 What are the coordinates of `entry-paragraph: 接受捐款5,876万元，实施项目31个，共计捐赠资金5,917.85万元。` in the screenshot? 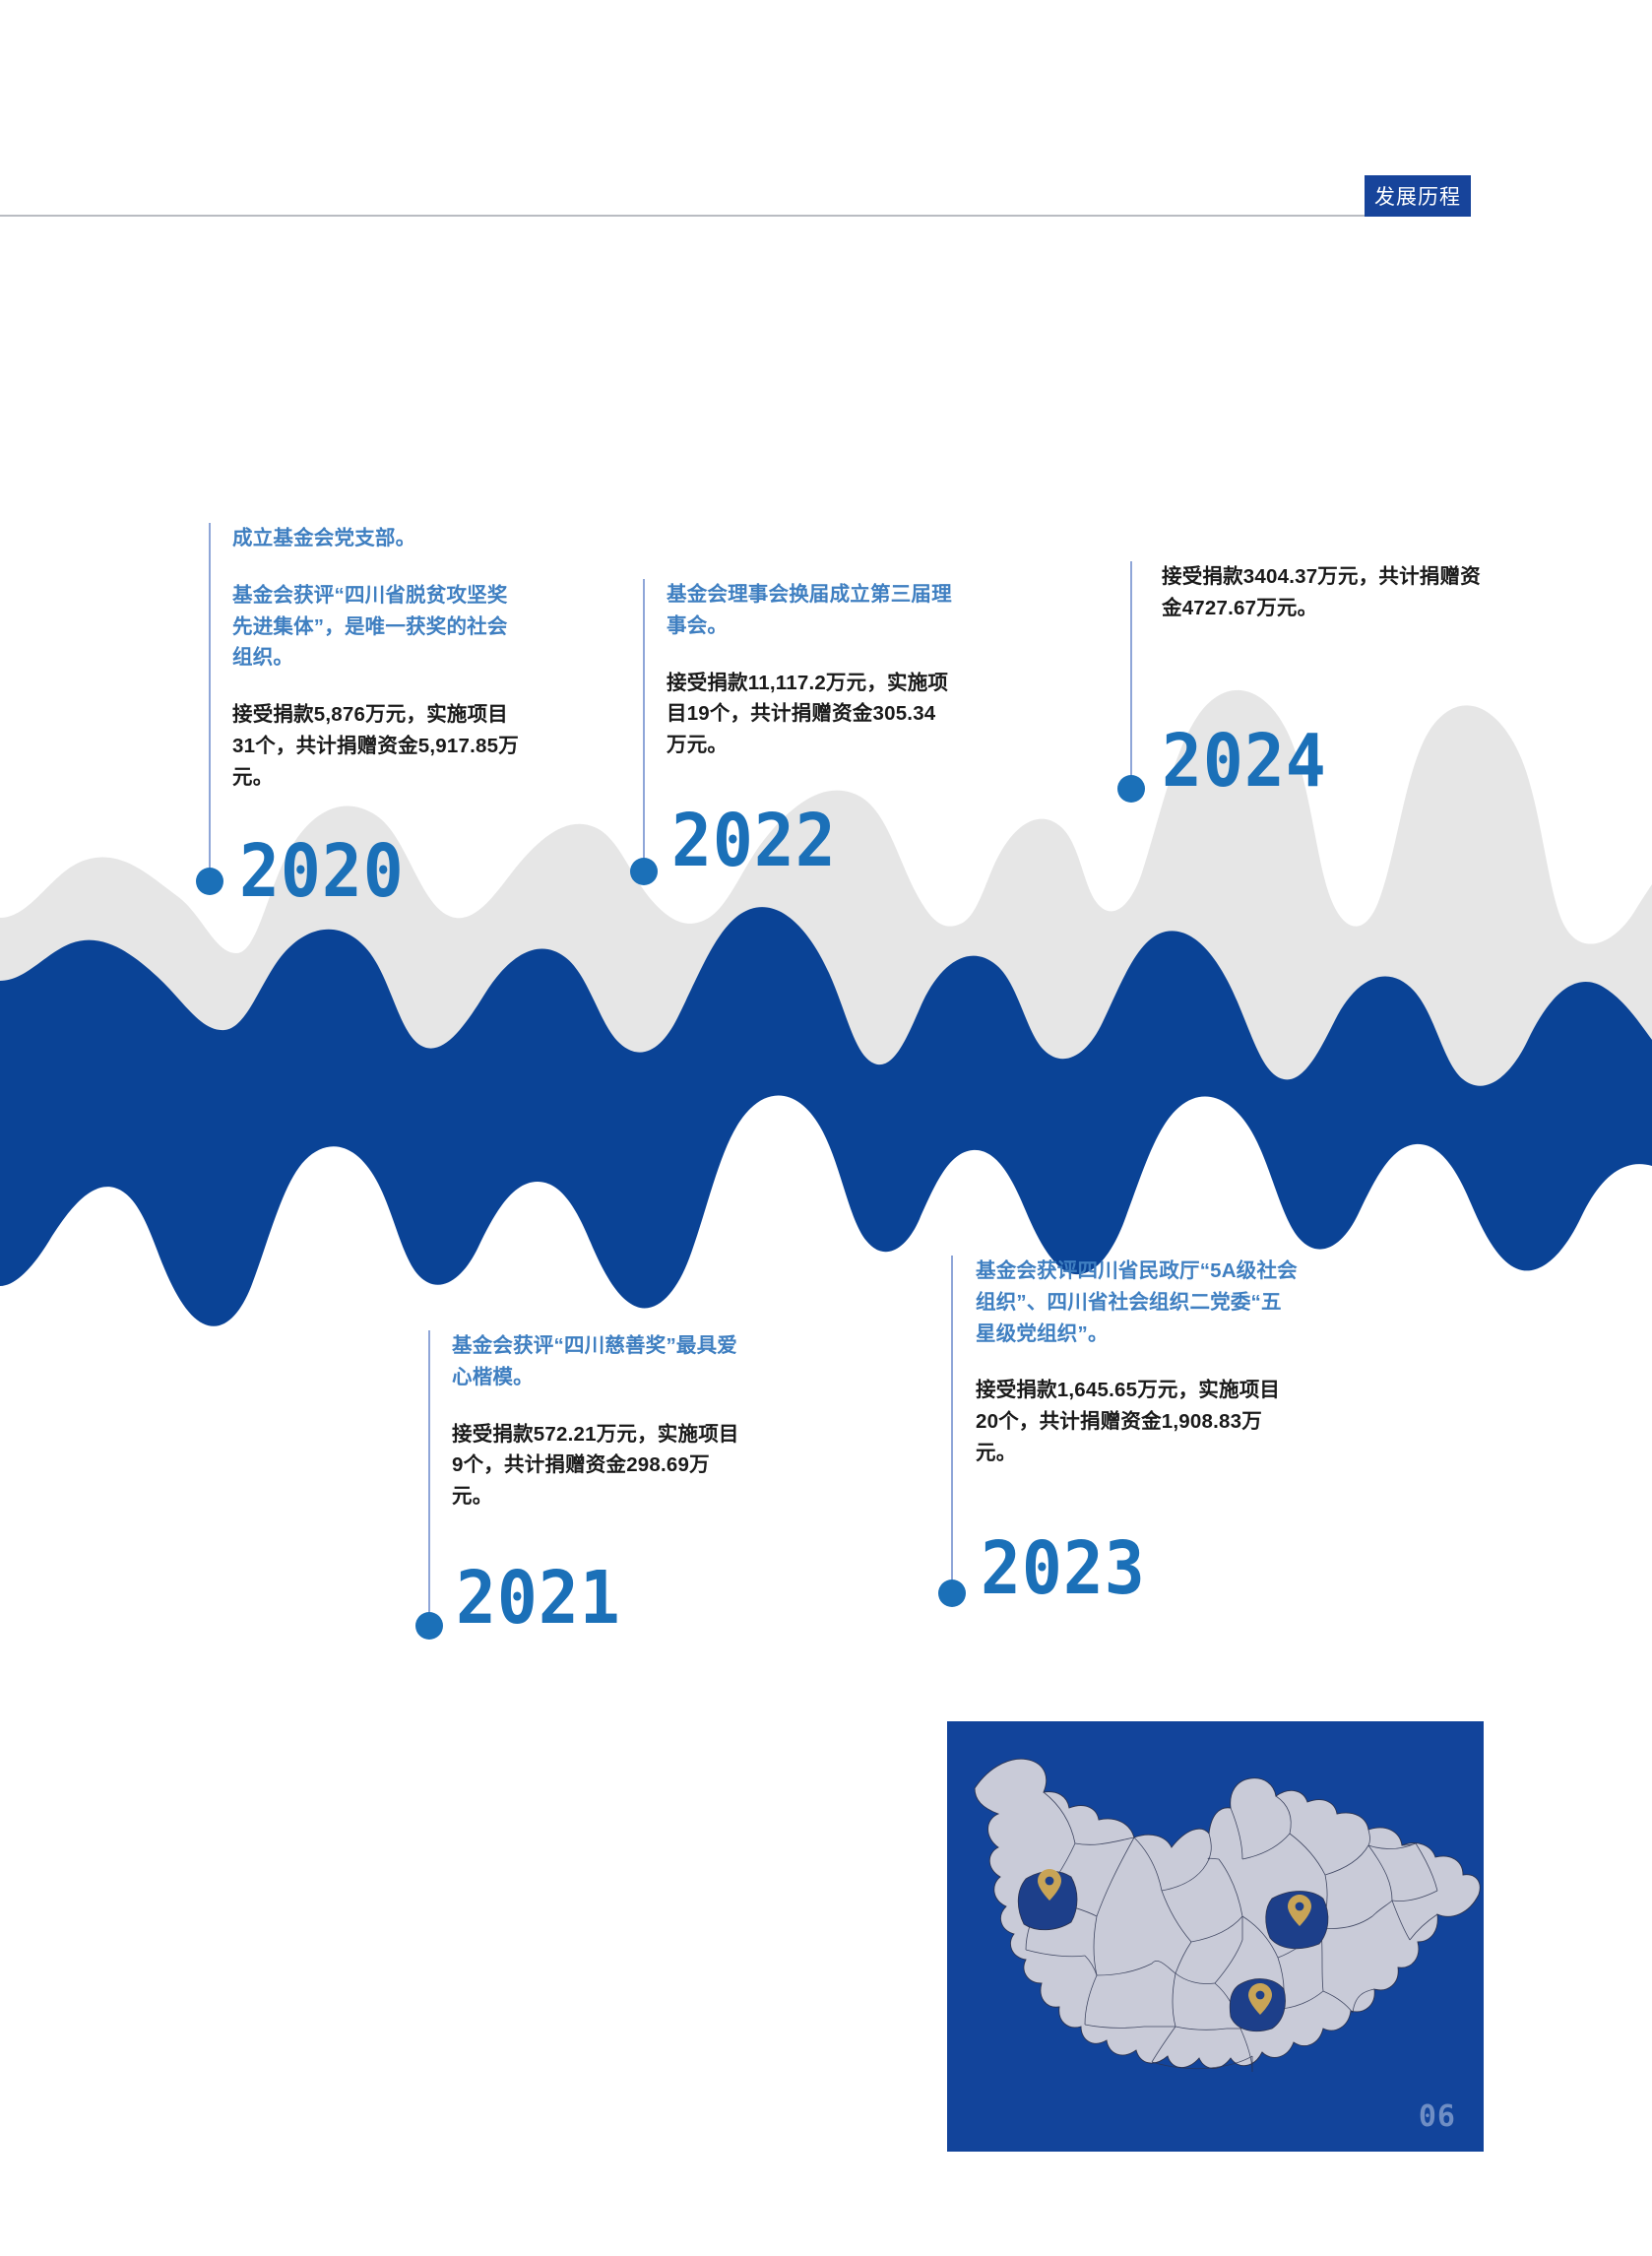 It's located at (376, 746).